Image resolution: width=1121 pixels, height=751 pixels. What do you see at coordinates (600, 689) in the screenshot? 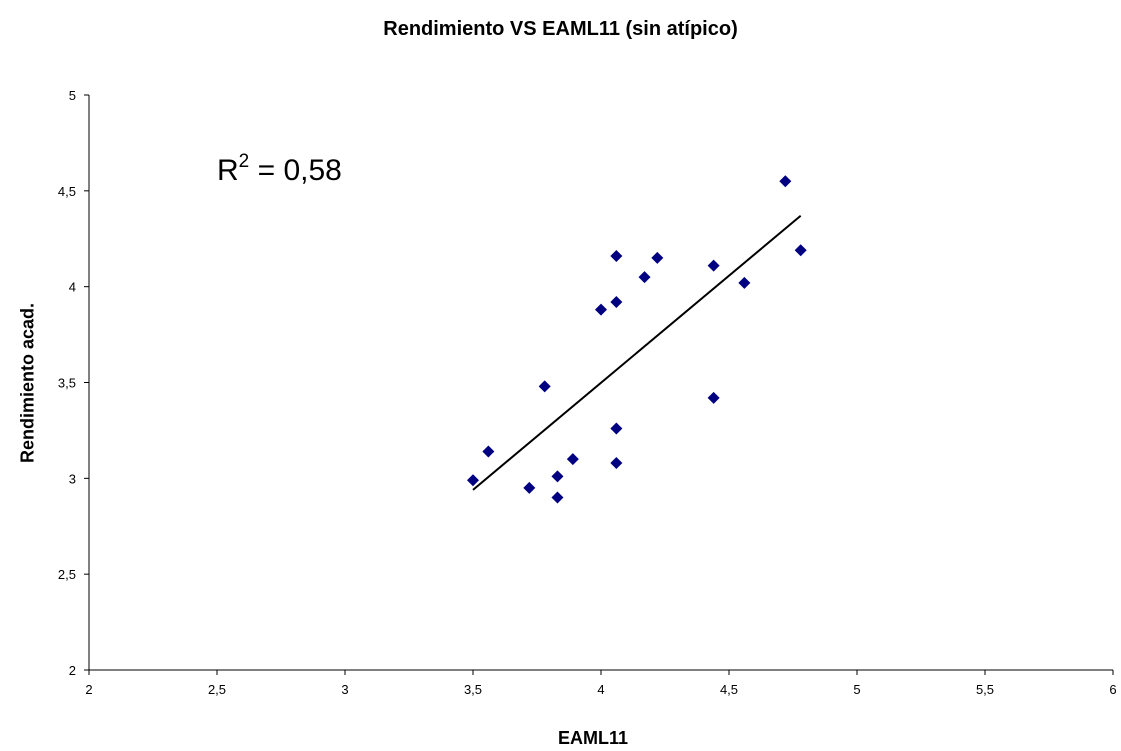
I see `x-tick-label: 4` at bounding box center [600, 689].